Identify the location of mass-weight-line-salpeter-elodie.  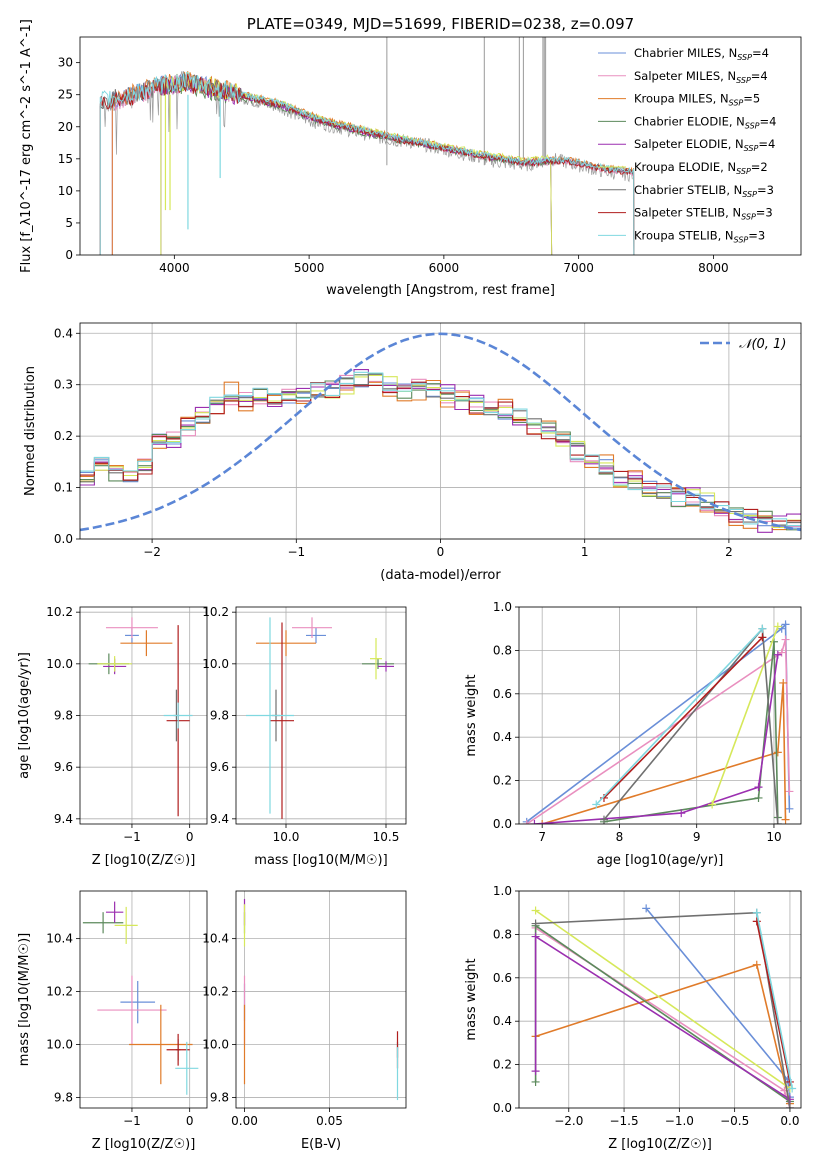
(656, 739).